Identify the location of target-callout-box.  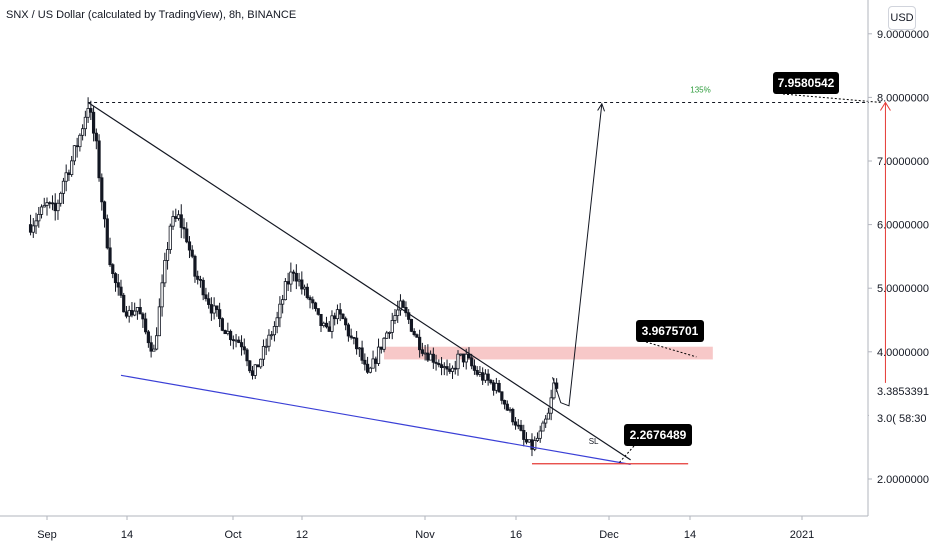
(806, 83).